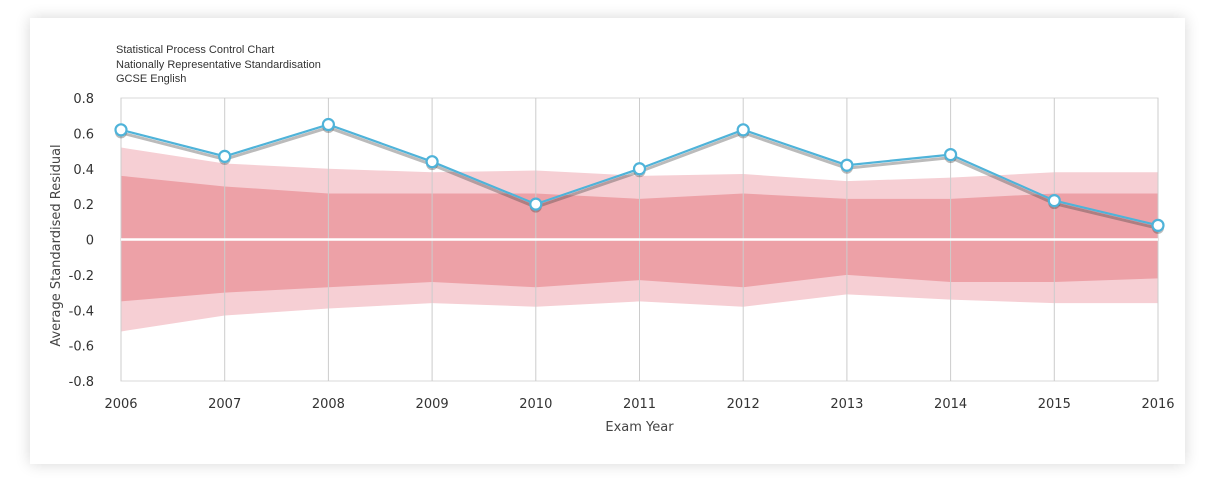  I want to click on x-tick-label-2015: 2015, so click(1054, 404).